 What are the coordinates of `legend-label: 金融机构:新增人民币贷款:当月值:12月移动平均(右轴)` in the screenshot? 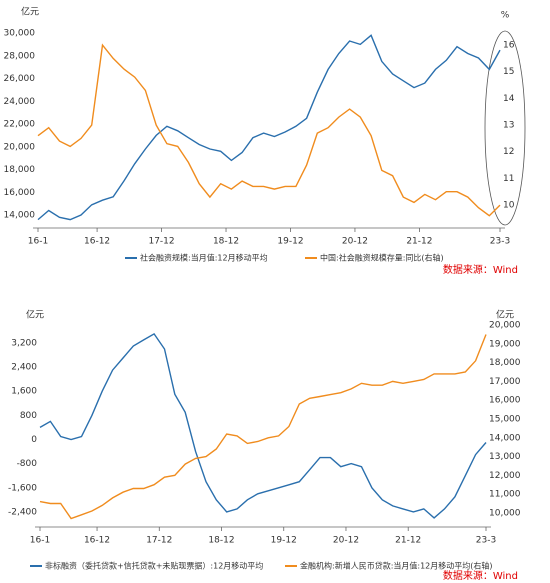 It's located at (396, 566).